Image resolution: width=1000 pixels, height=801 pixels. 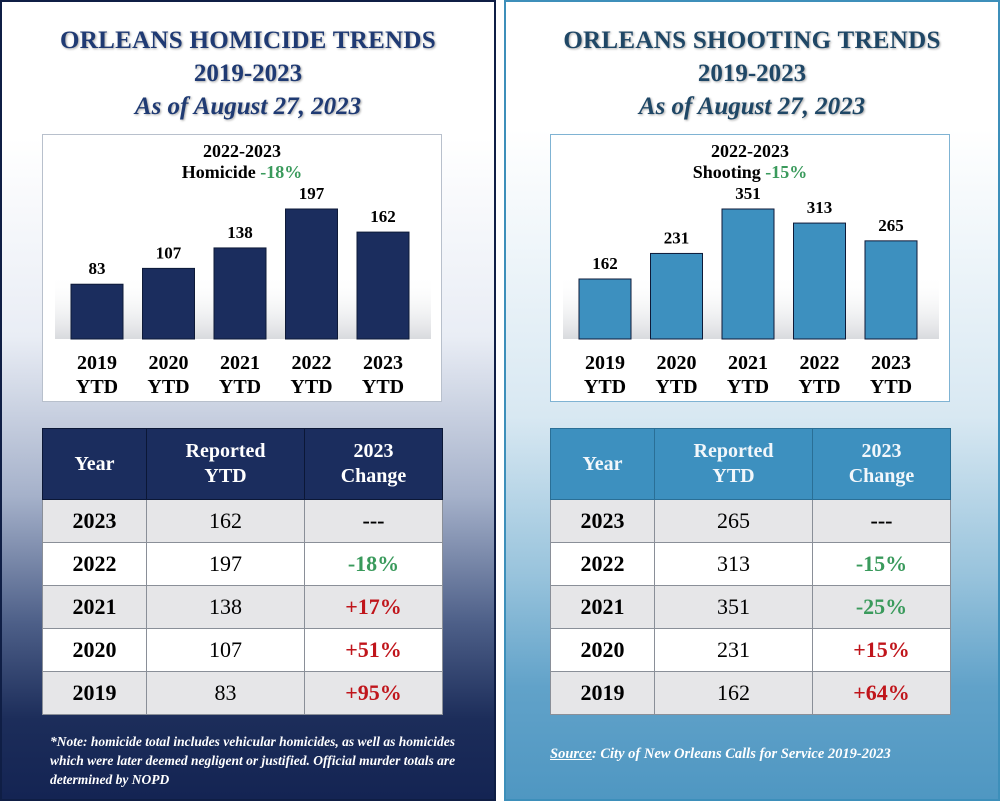 What do you see at coordinates (225, 650) in the screenshot?
I see `reported-cell: 107` at bounding box center [225, 650].